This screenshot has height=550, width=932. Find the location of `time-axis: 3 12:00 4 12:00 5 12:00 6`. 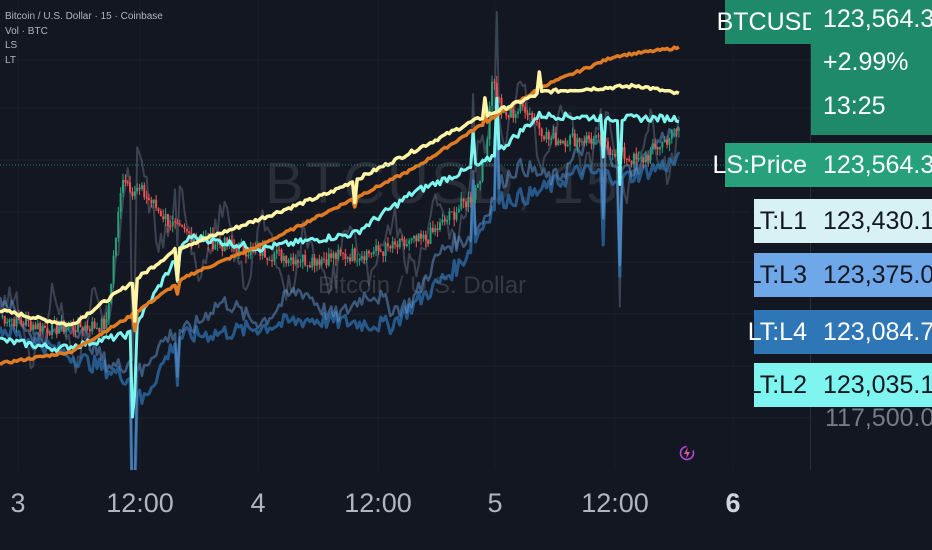

time-axis: 3 12:00 4 12:00 5 12:00 6 is located at coordinates (466, 510).